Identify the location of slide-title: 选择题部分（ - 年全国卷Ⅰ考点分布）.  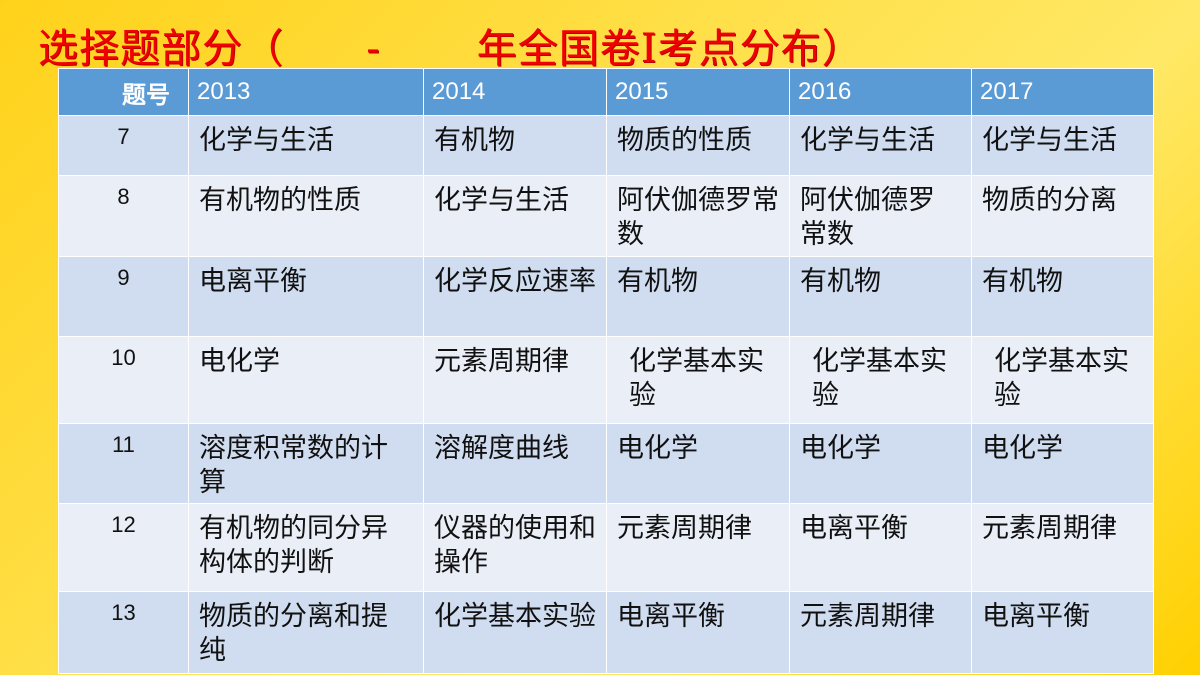
(450, 49).